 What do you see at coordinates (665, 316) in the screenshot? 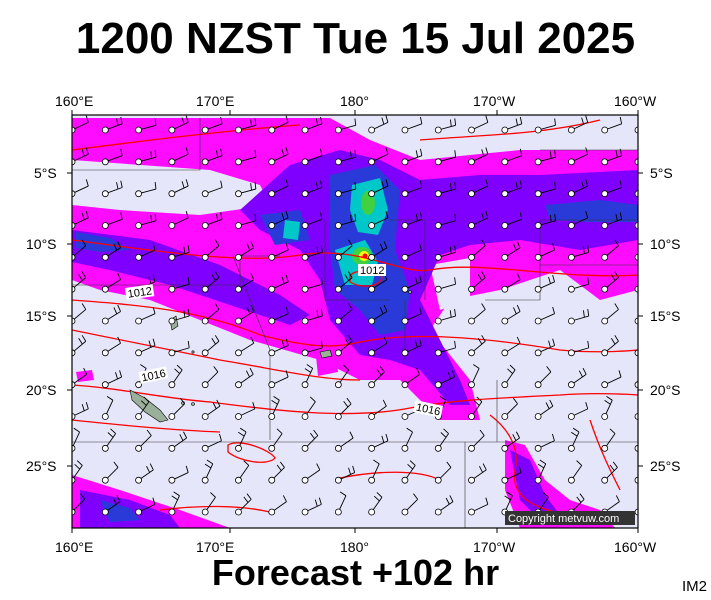
I see `lat-label-right: 15°S` at bounding box center [665, 316].